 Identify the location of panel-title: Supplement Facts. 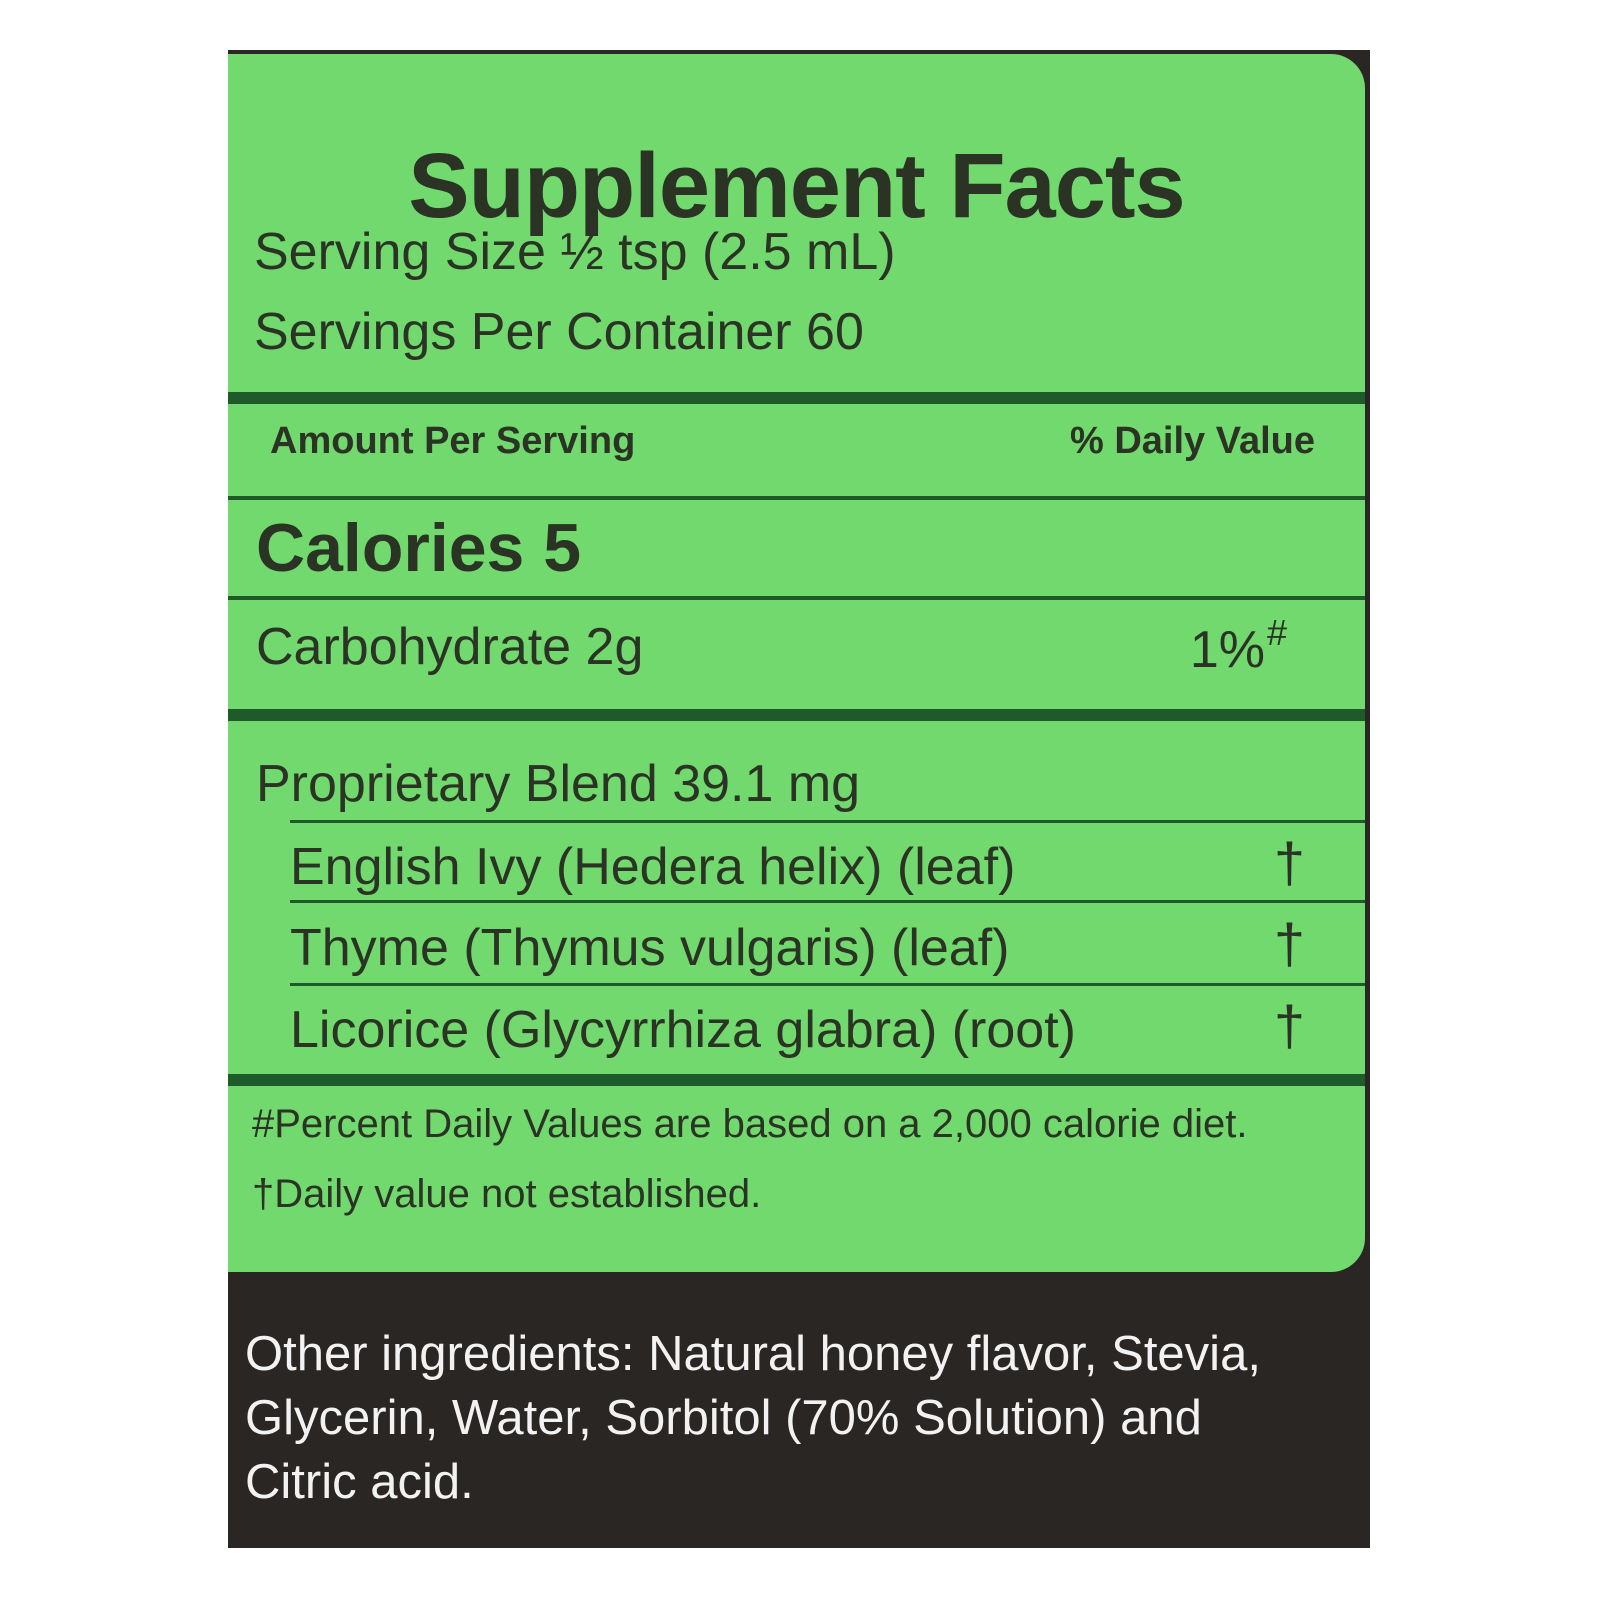
(796, 186).